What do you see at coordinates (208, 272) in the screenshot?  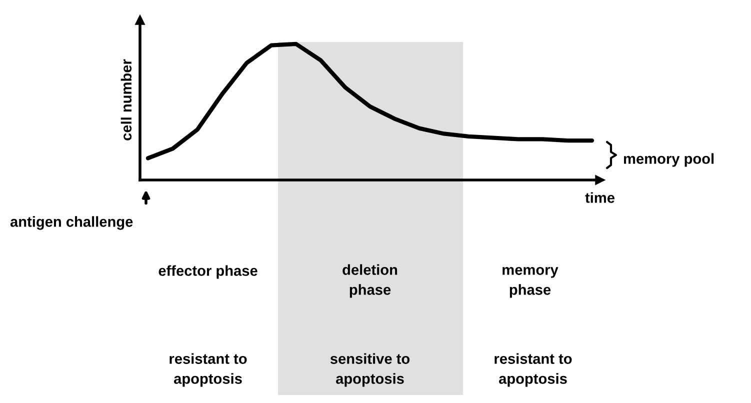 I see `text: effector phase` at bounding box center [208, 272].